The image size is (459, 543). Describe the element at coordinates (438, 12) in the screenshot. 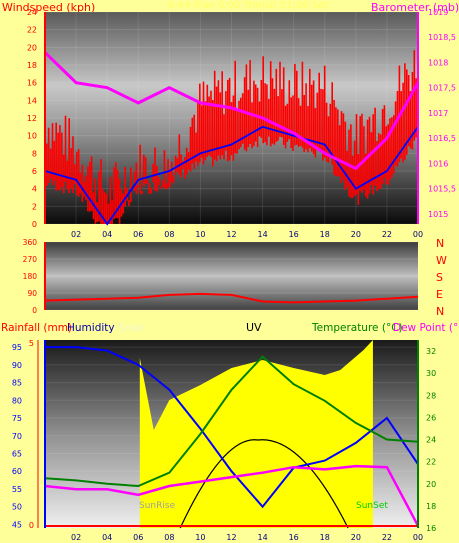

I see `barometer-tick-label: 1019` at that location.